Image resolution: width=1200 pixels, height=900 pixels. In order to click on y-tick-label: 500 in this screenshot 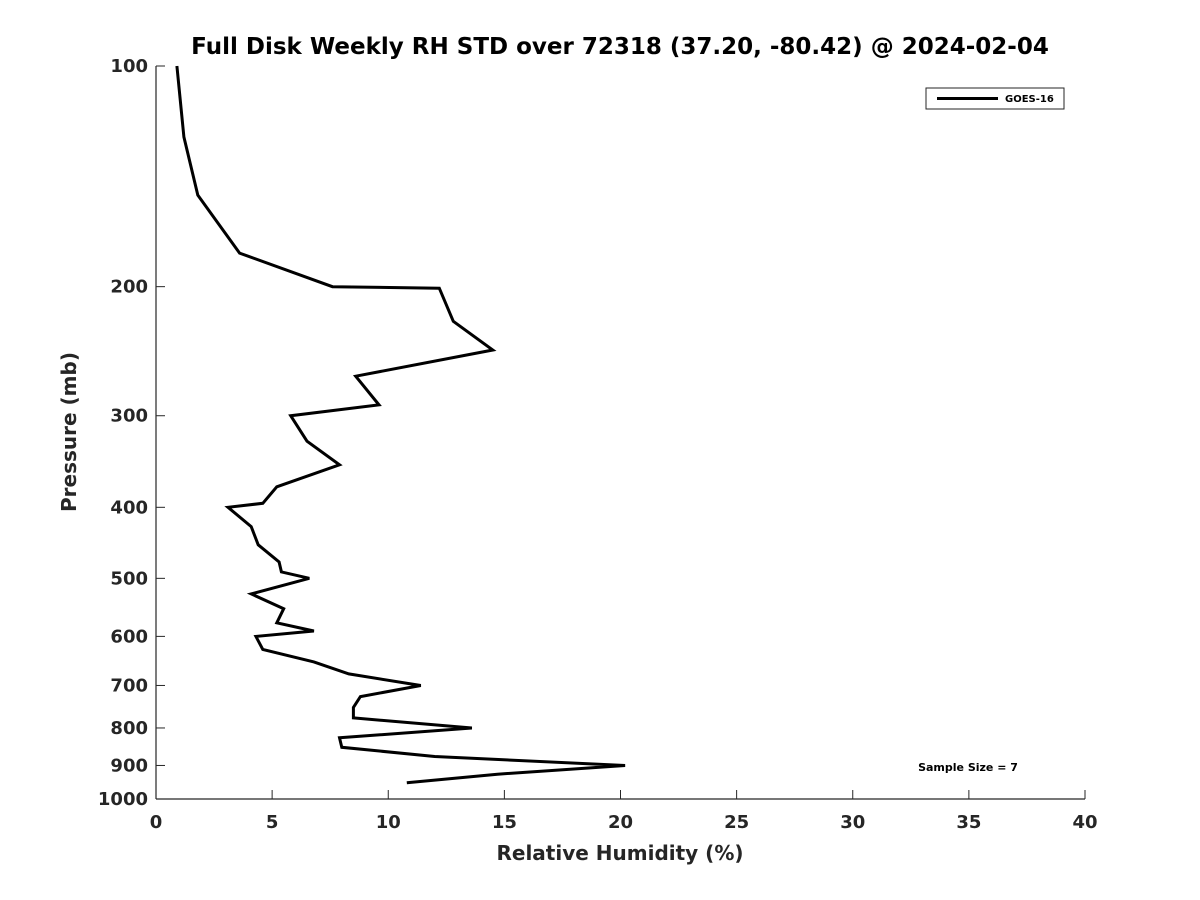, I will do `click(129, 578)`.